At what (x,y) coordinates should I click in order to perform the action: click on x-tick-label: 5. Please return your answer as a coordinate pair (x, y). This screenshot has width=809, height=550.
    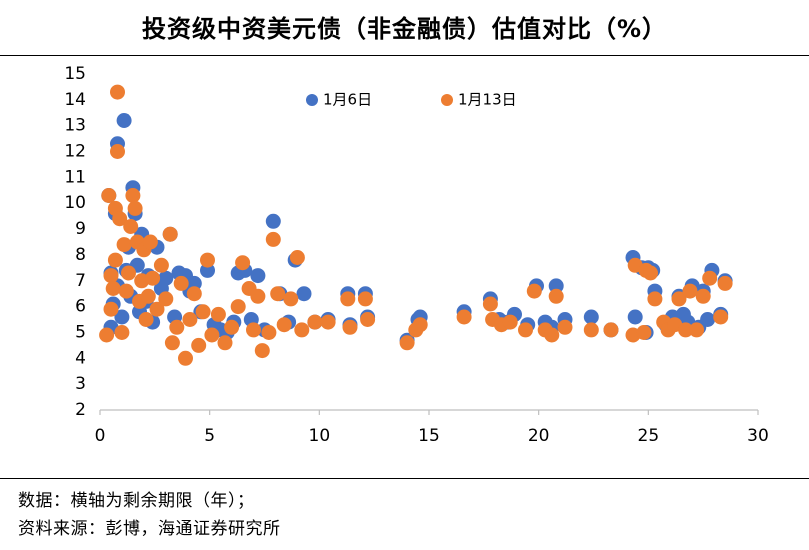
    Looking at the image, I should click on (209, 436).